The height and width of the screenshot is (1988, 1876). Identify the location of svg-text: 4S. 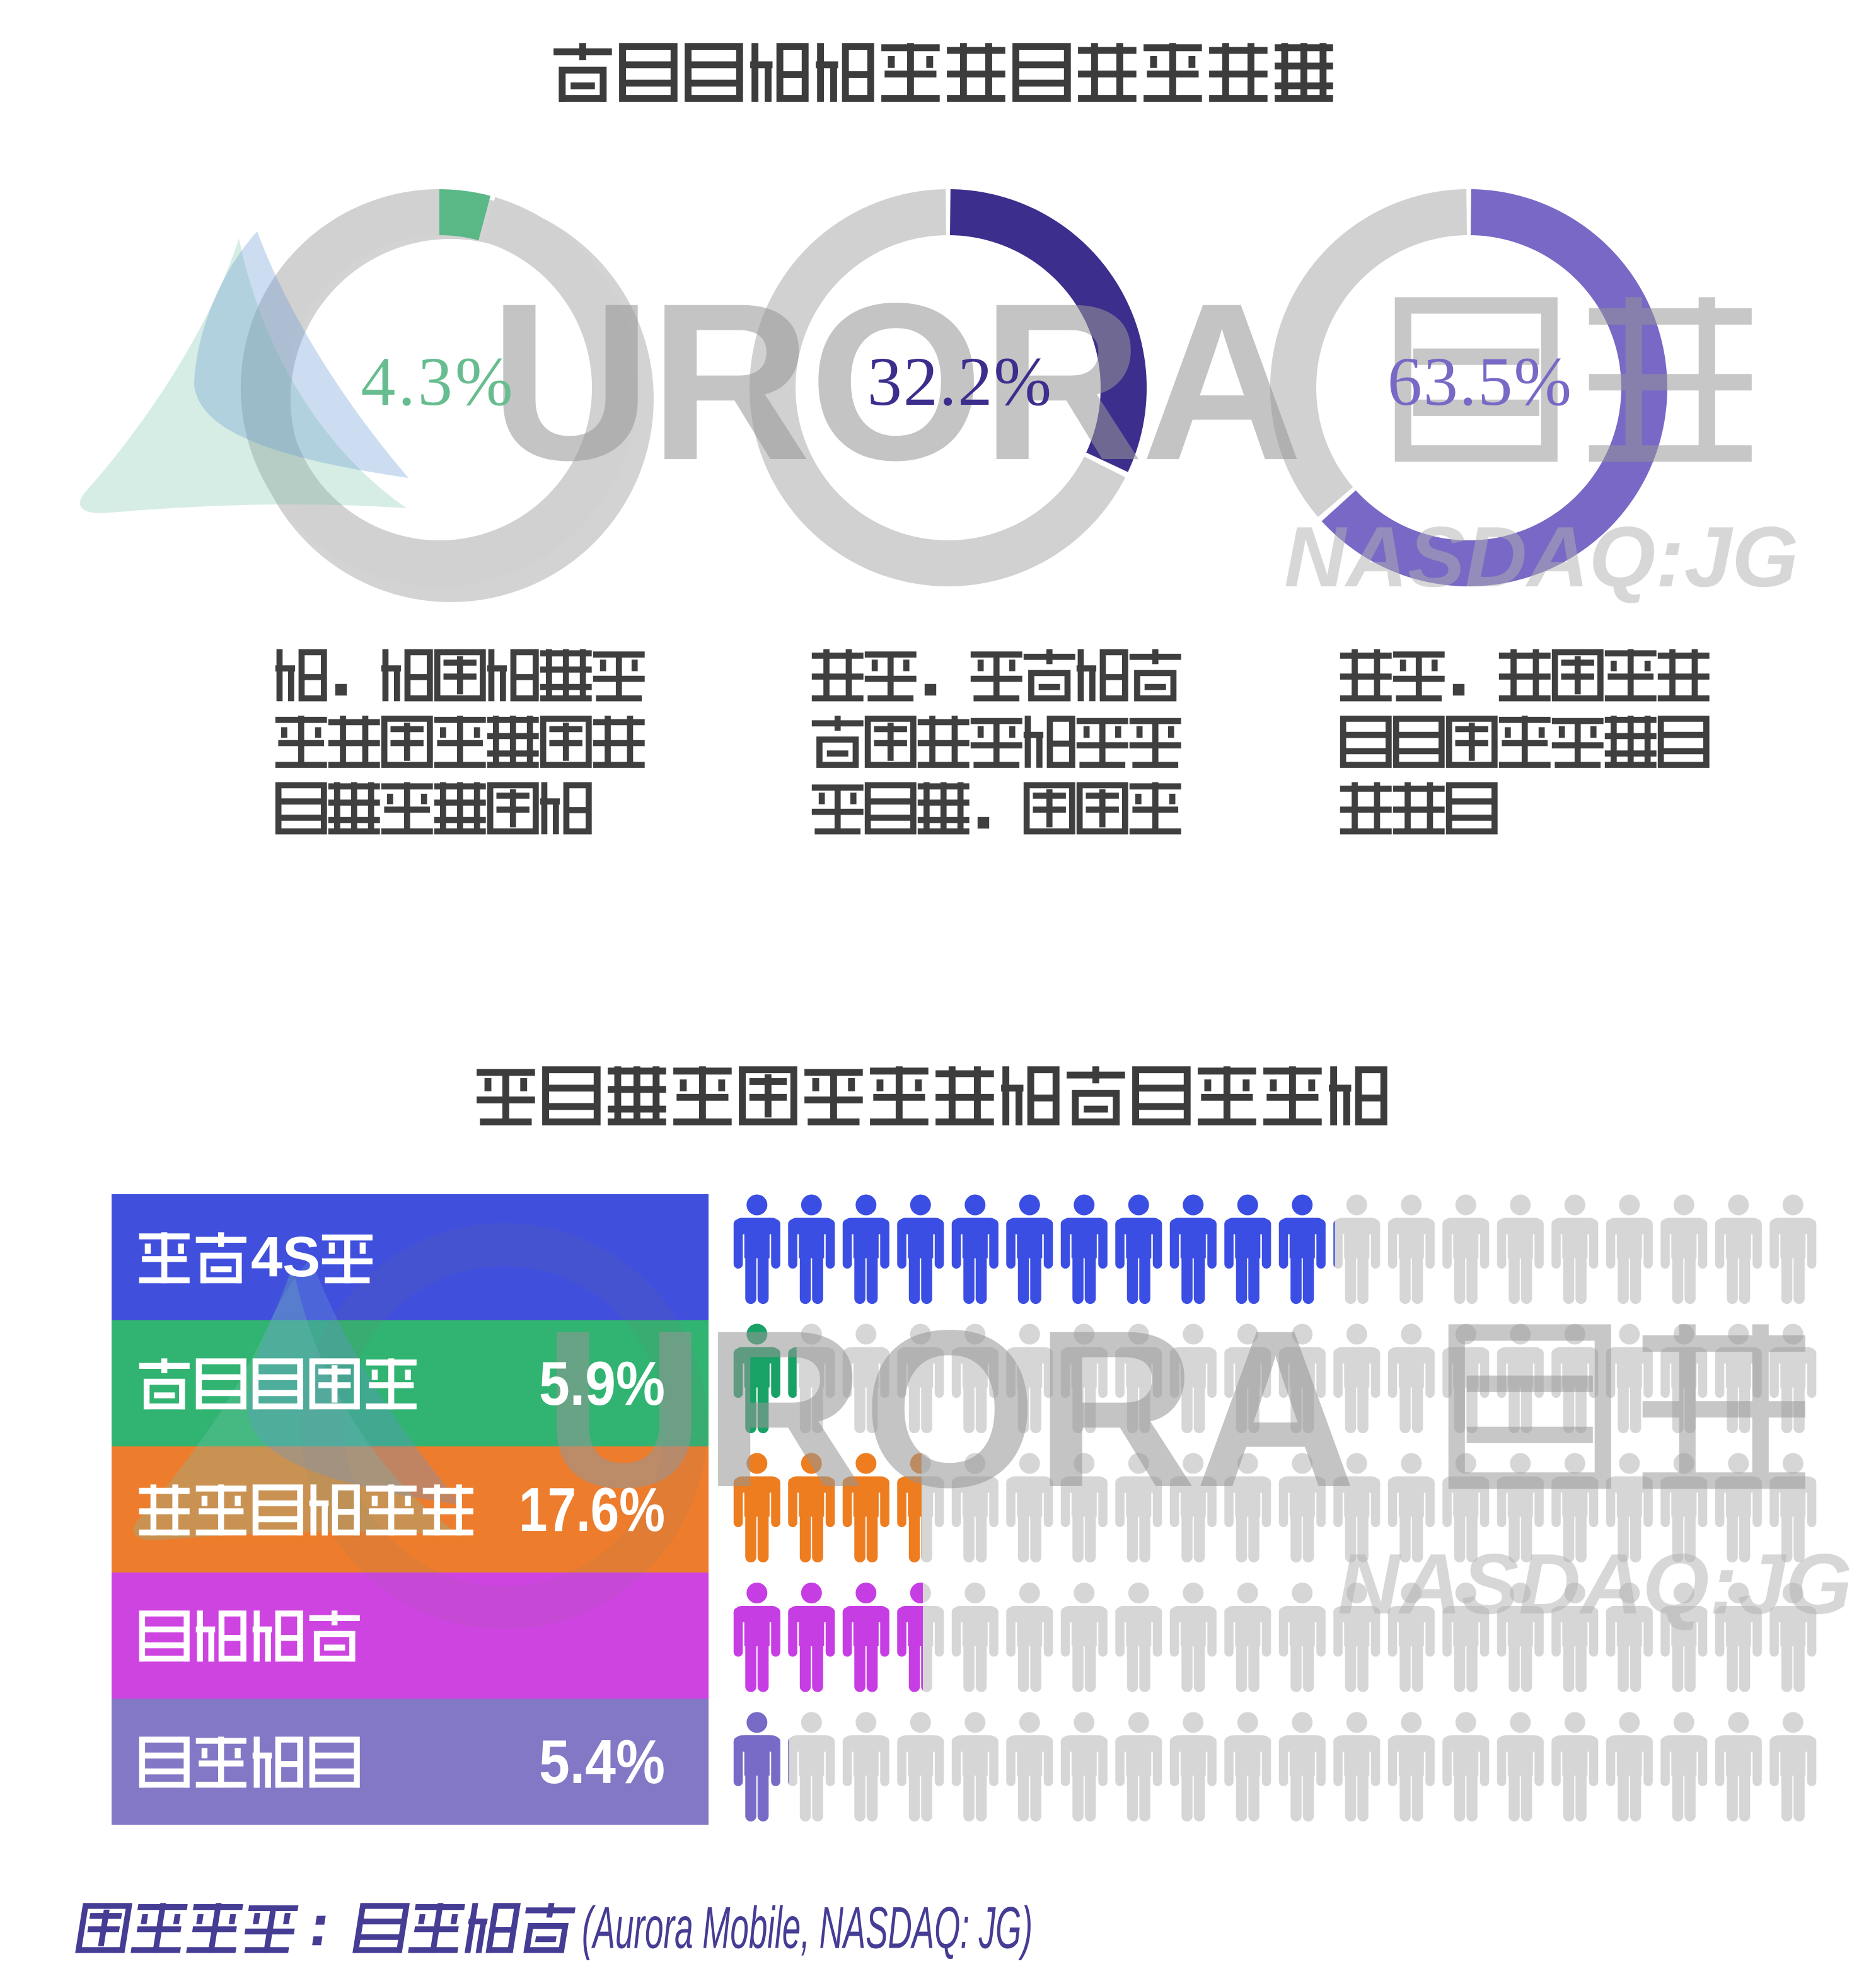
(285, 1258).